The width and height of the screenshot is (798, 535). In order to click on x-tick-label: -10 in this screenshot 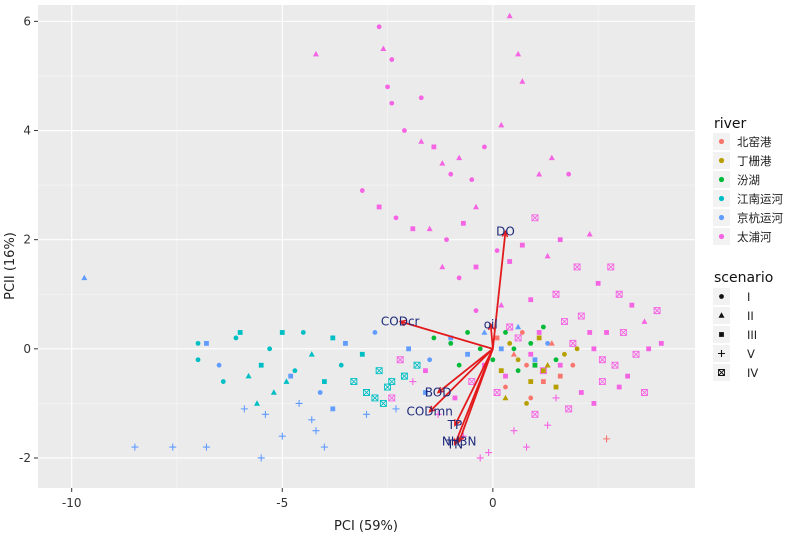, I will do `click(72, 503)`.